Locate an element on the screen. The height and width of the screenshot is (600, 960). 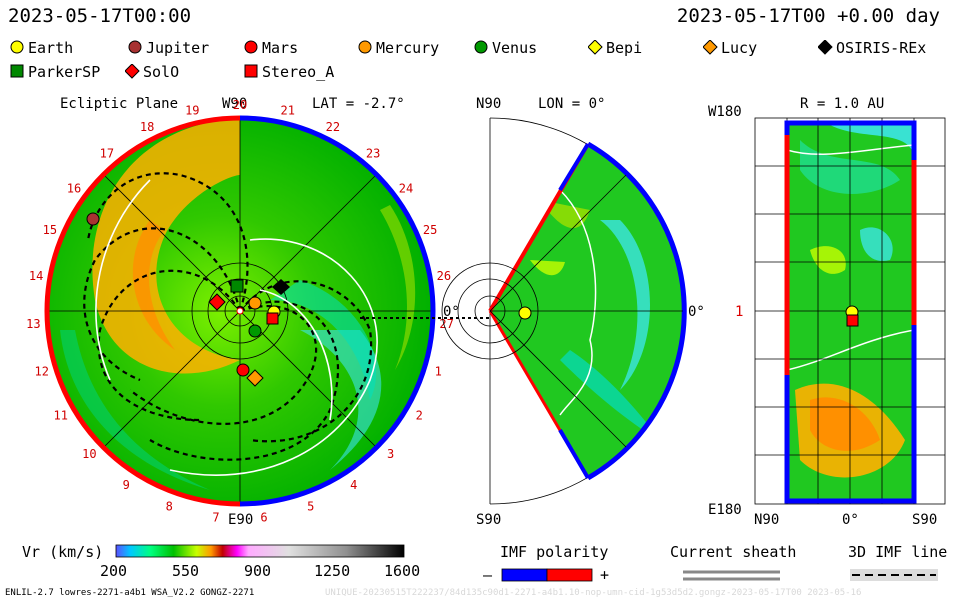
longitude-number: 19 is located at coordinates (192, 111).